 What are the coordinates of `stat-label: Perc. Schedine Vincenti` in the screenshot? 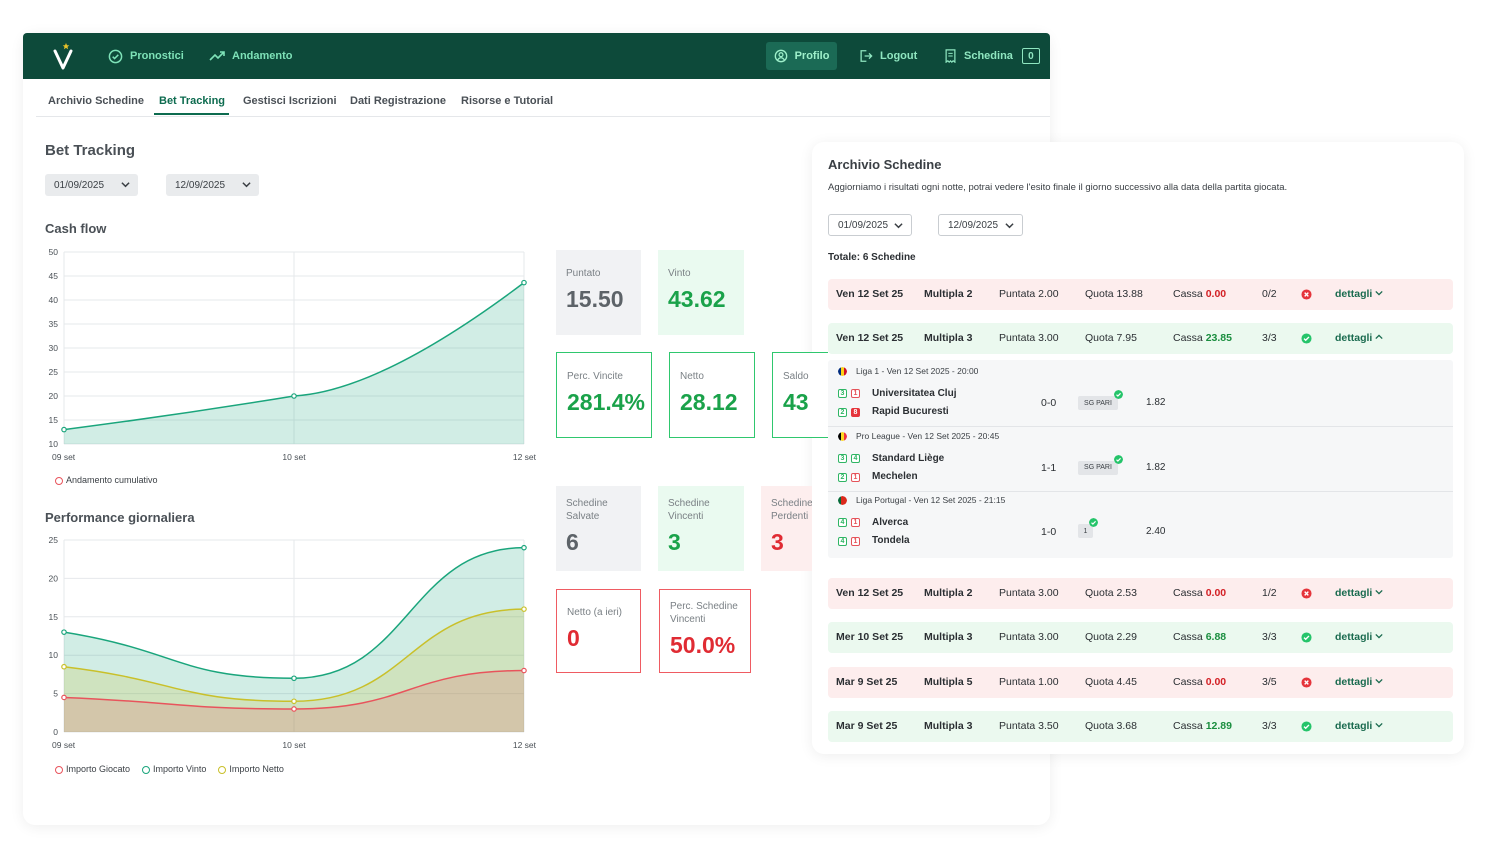 It's located at (704, 613).